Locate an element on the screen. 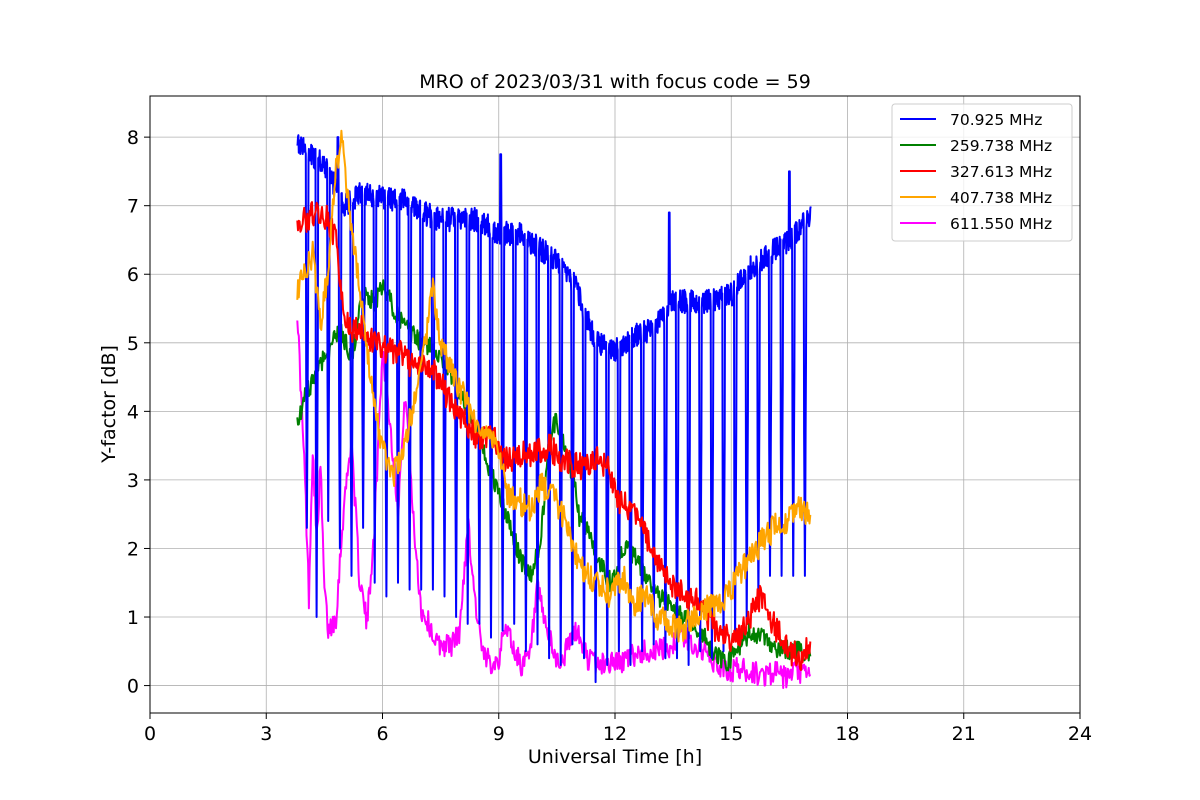 This screenshot has width=1200, height=800. x-tick-label: 3 is located at coordinates (266, 734).